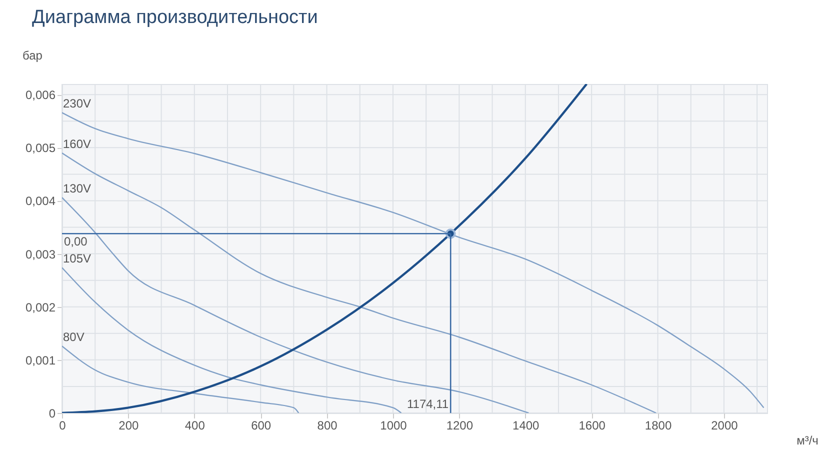 The height and width of the screenshot is (456, 829). I want to click on y-tick-label: 0,003, so click(40, 254).